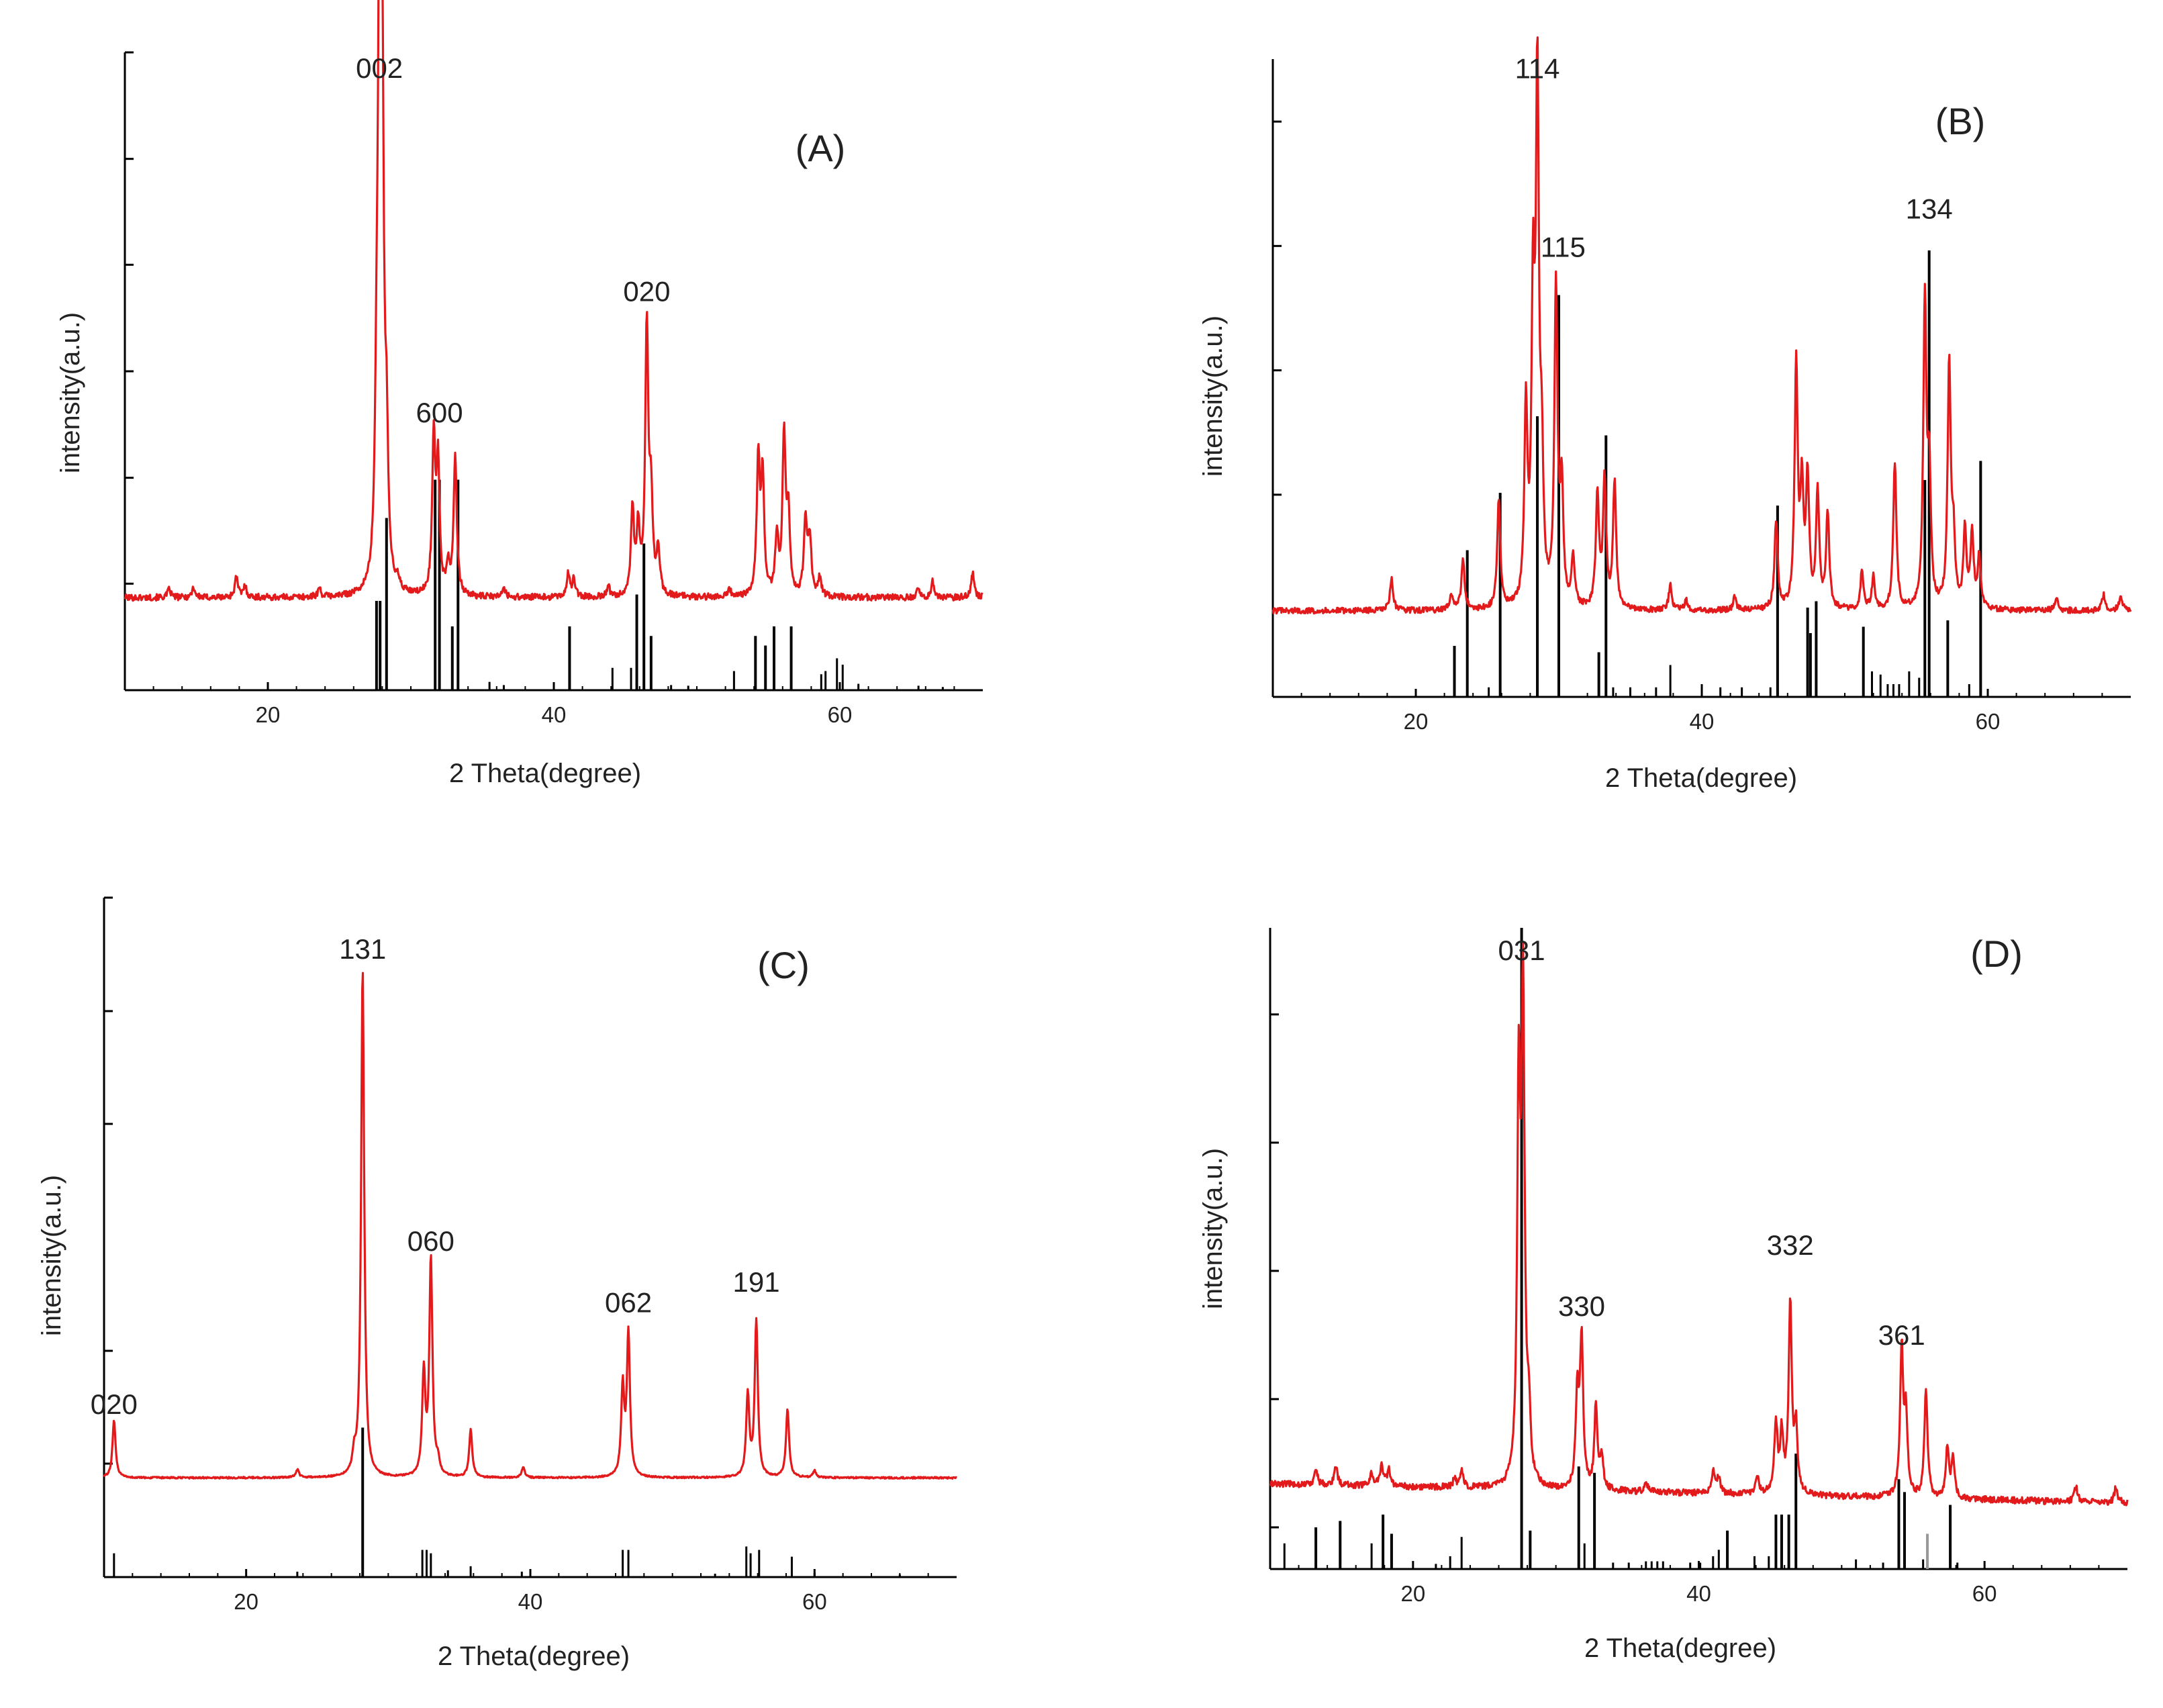 This screenshot has width=2163, height=1708. What do you see at coordinates (783, 965) in the screenshot?
I see `panel-c-label: (C)` at bounding box center [783, 965].